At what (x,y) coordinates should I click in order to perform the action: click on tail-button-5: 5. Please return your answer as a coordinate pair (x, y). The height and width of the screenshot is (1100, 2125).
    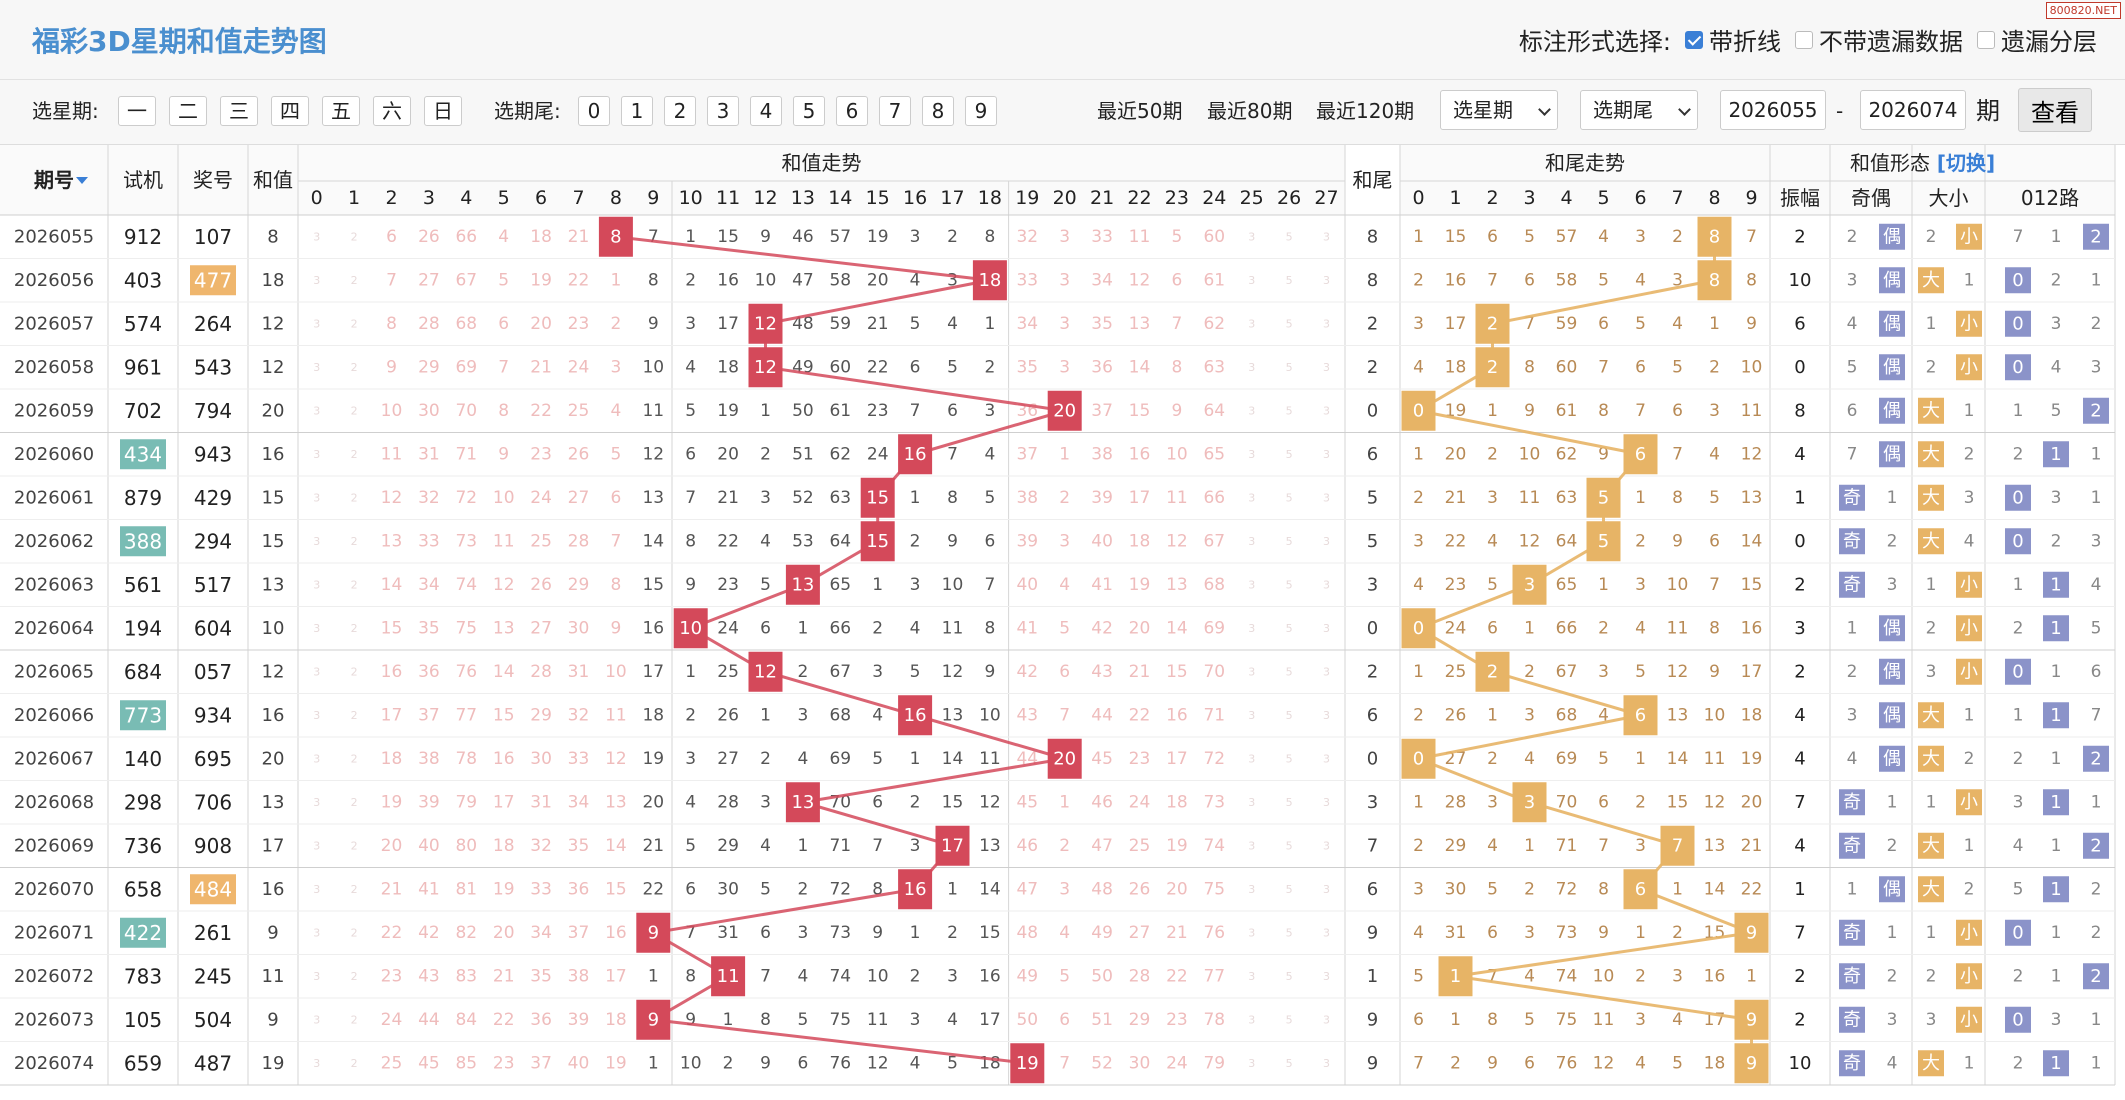
    Looking at the image, I should click on (809, 111).